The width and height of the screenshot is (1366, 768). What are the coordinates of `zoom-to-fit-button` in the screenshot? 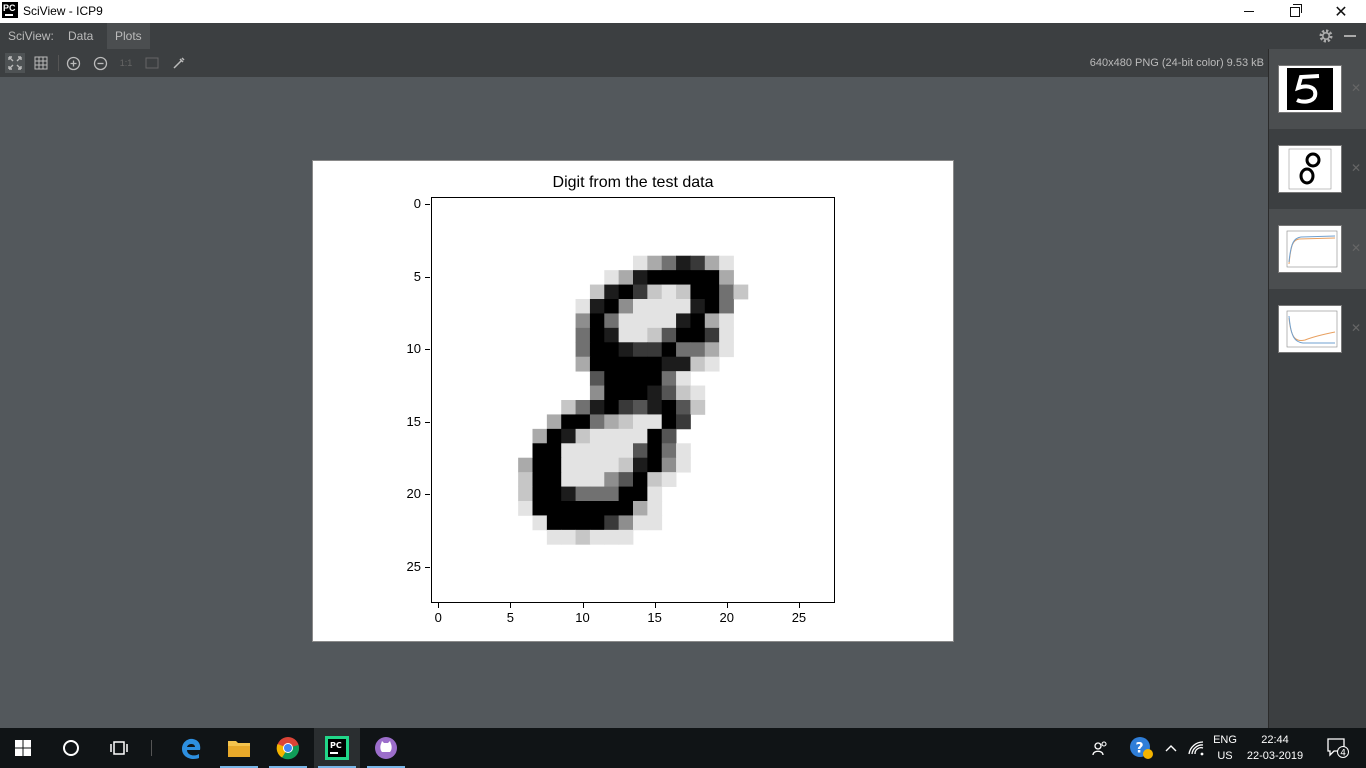 It's located at (15, 63).